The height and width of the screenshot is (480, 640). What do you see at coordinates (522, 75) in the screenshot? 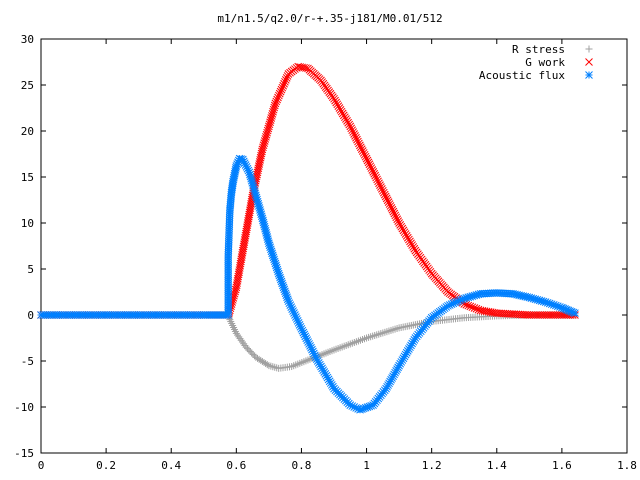
I see `legend-label: Acoustic flux` at bounding box center [522, 75].